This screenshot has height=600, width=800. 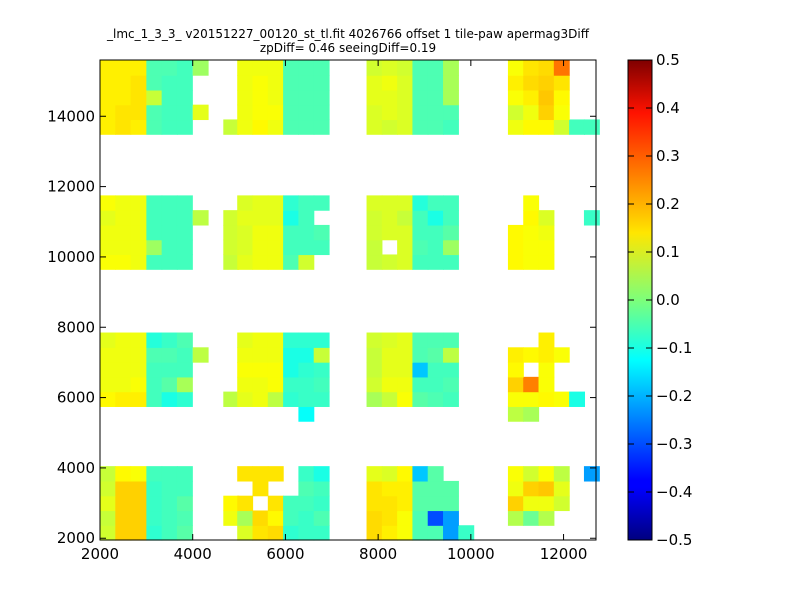 What do you see at coordinates (76, 538) in the screenshot?
I see `y-tick-label: 2000` at bounding box center [76, 538].